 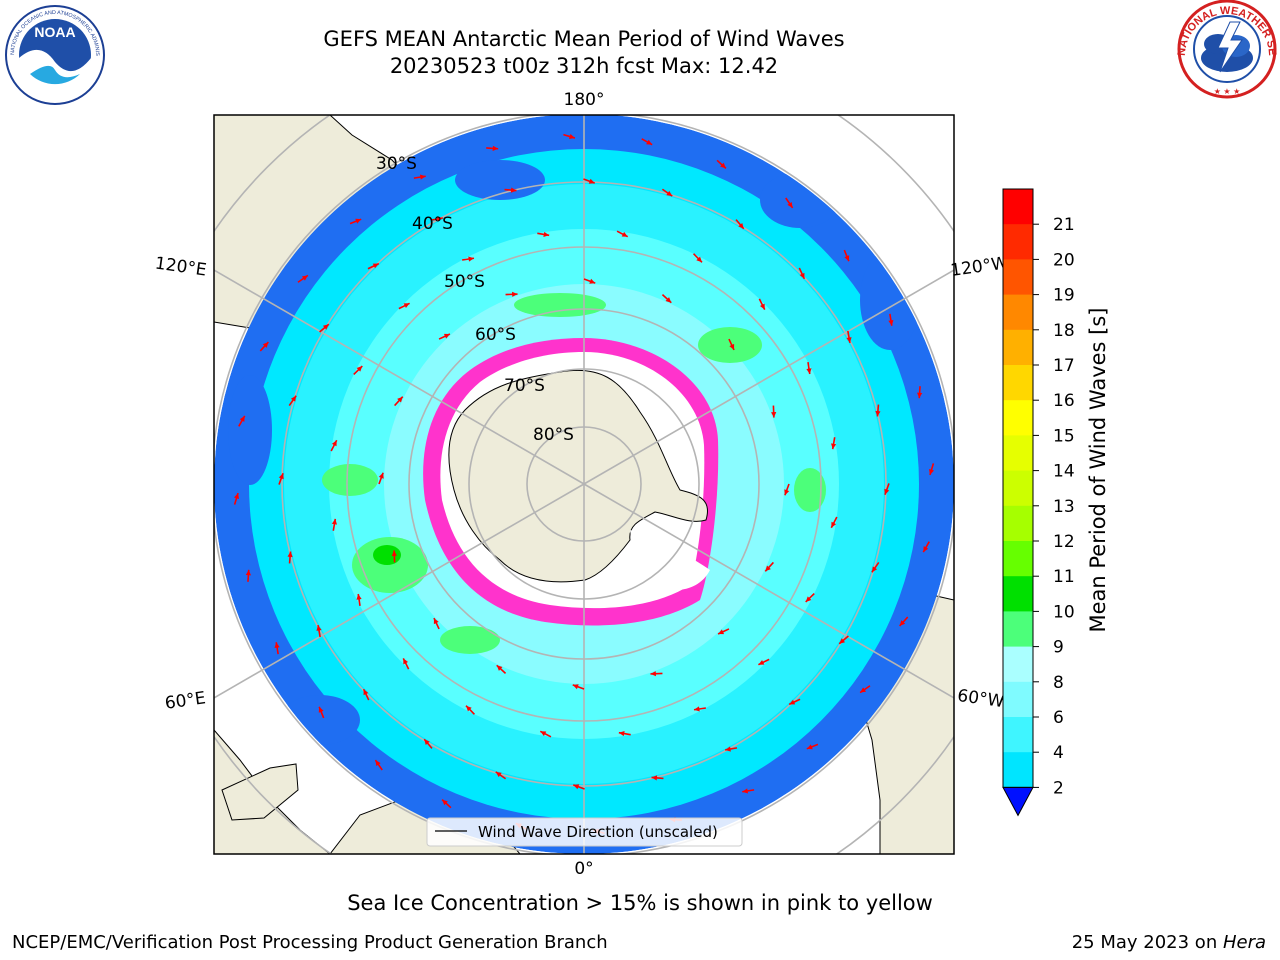 I want to click on colorbar-tick-label: 14, so click(x=1064, y=472).